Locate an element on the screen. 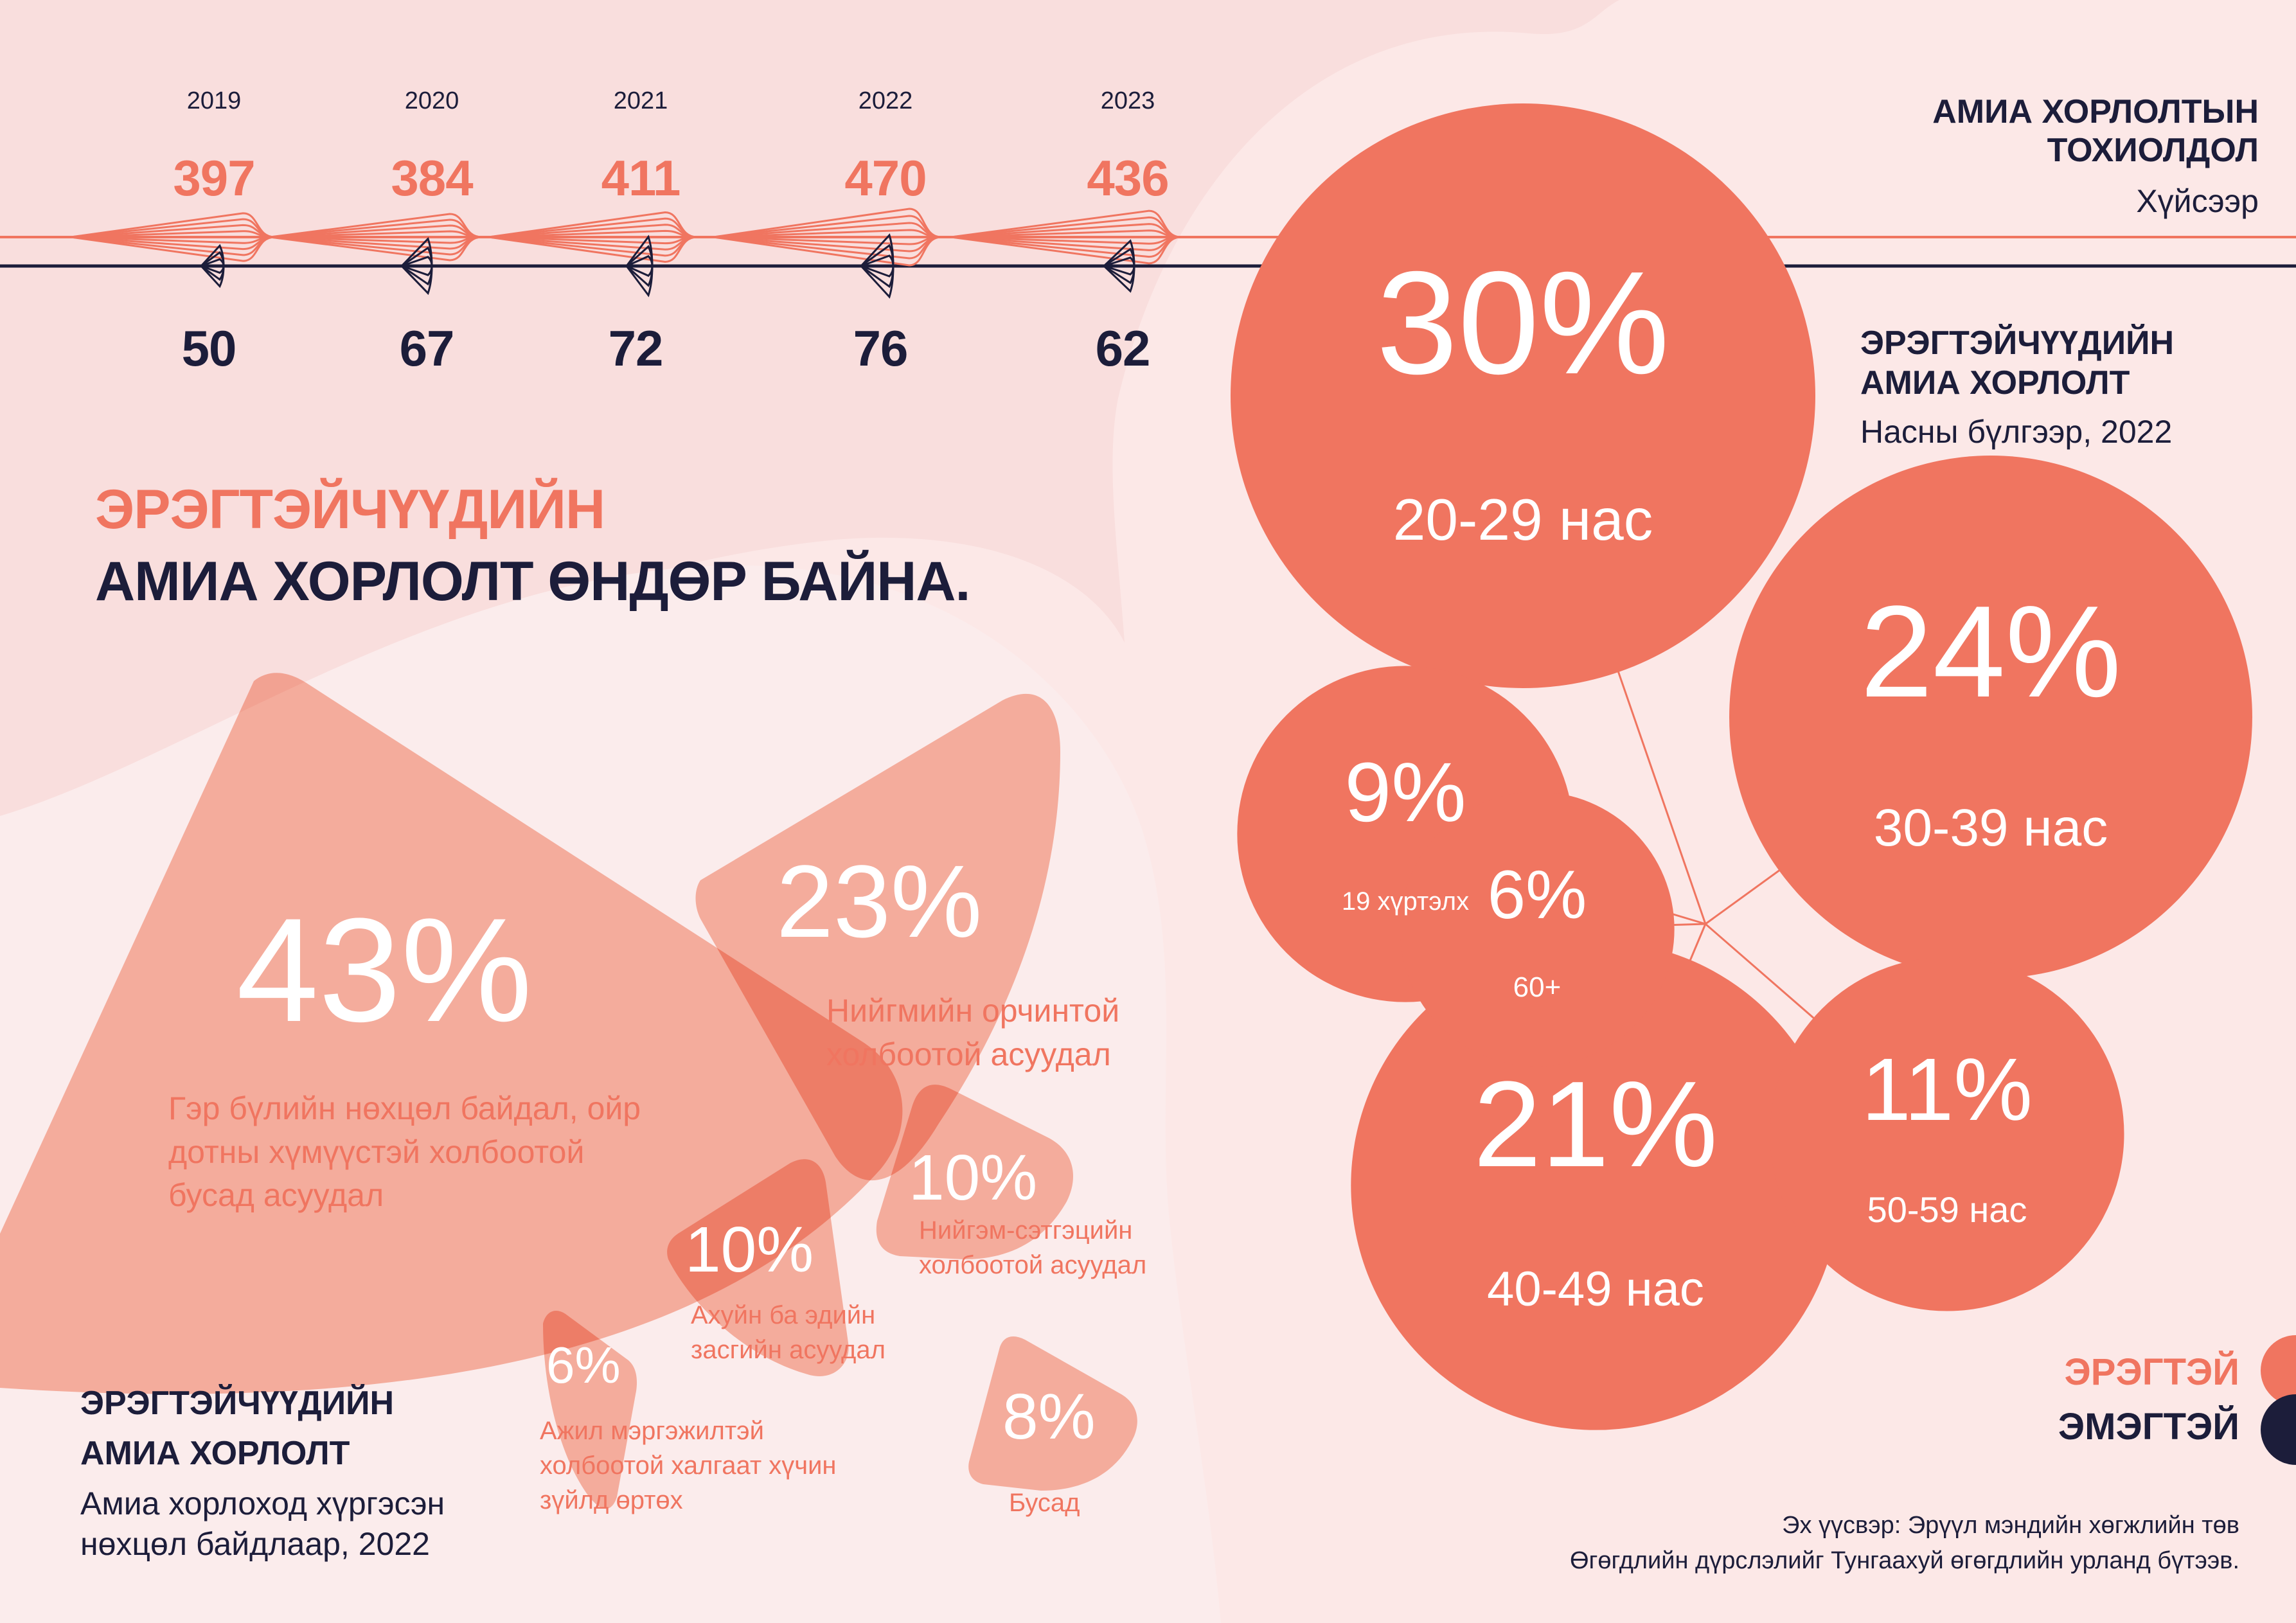  age-bubble-40-49 нас is located at coordinates (1596, 1185).